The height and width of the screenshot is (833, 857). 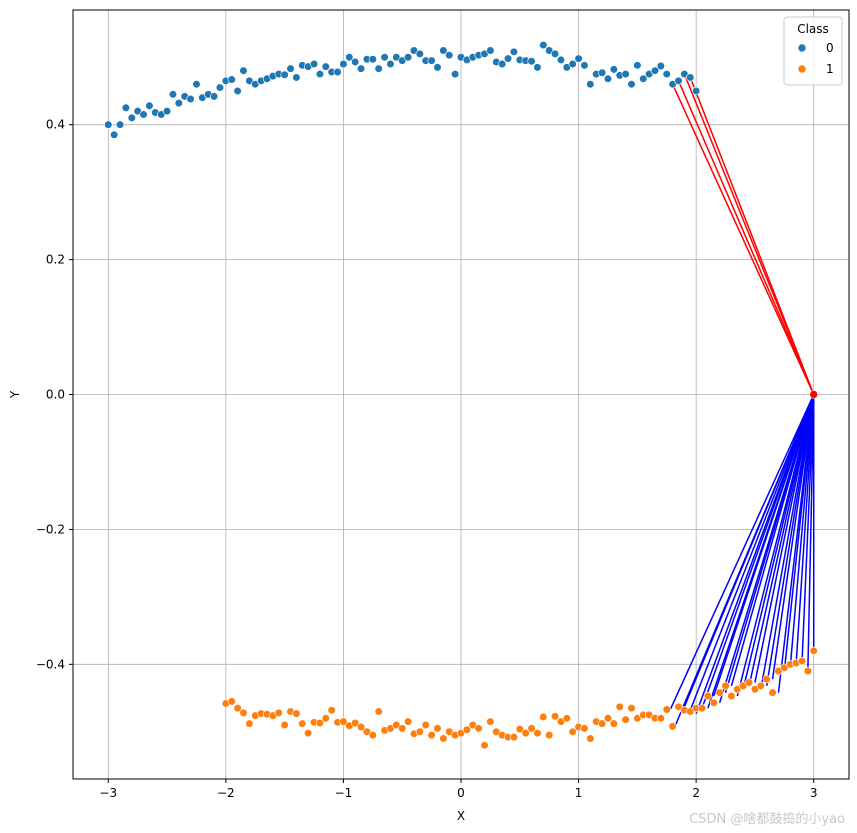 What do you see at coordinates (50, 529) in the screenshot?
I see `y-tick-label: −0.2` at bounding box center [50, 529].